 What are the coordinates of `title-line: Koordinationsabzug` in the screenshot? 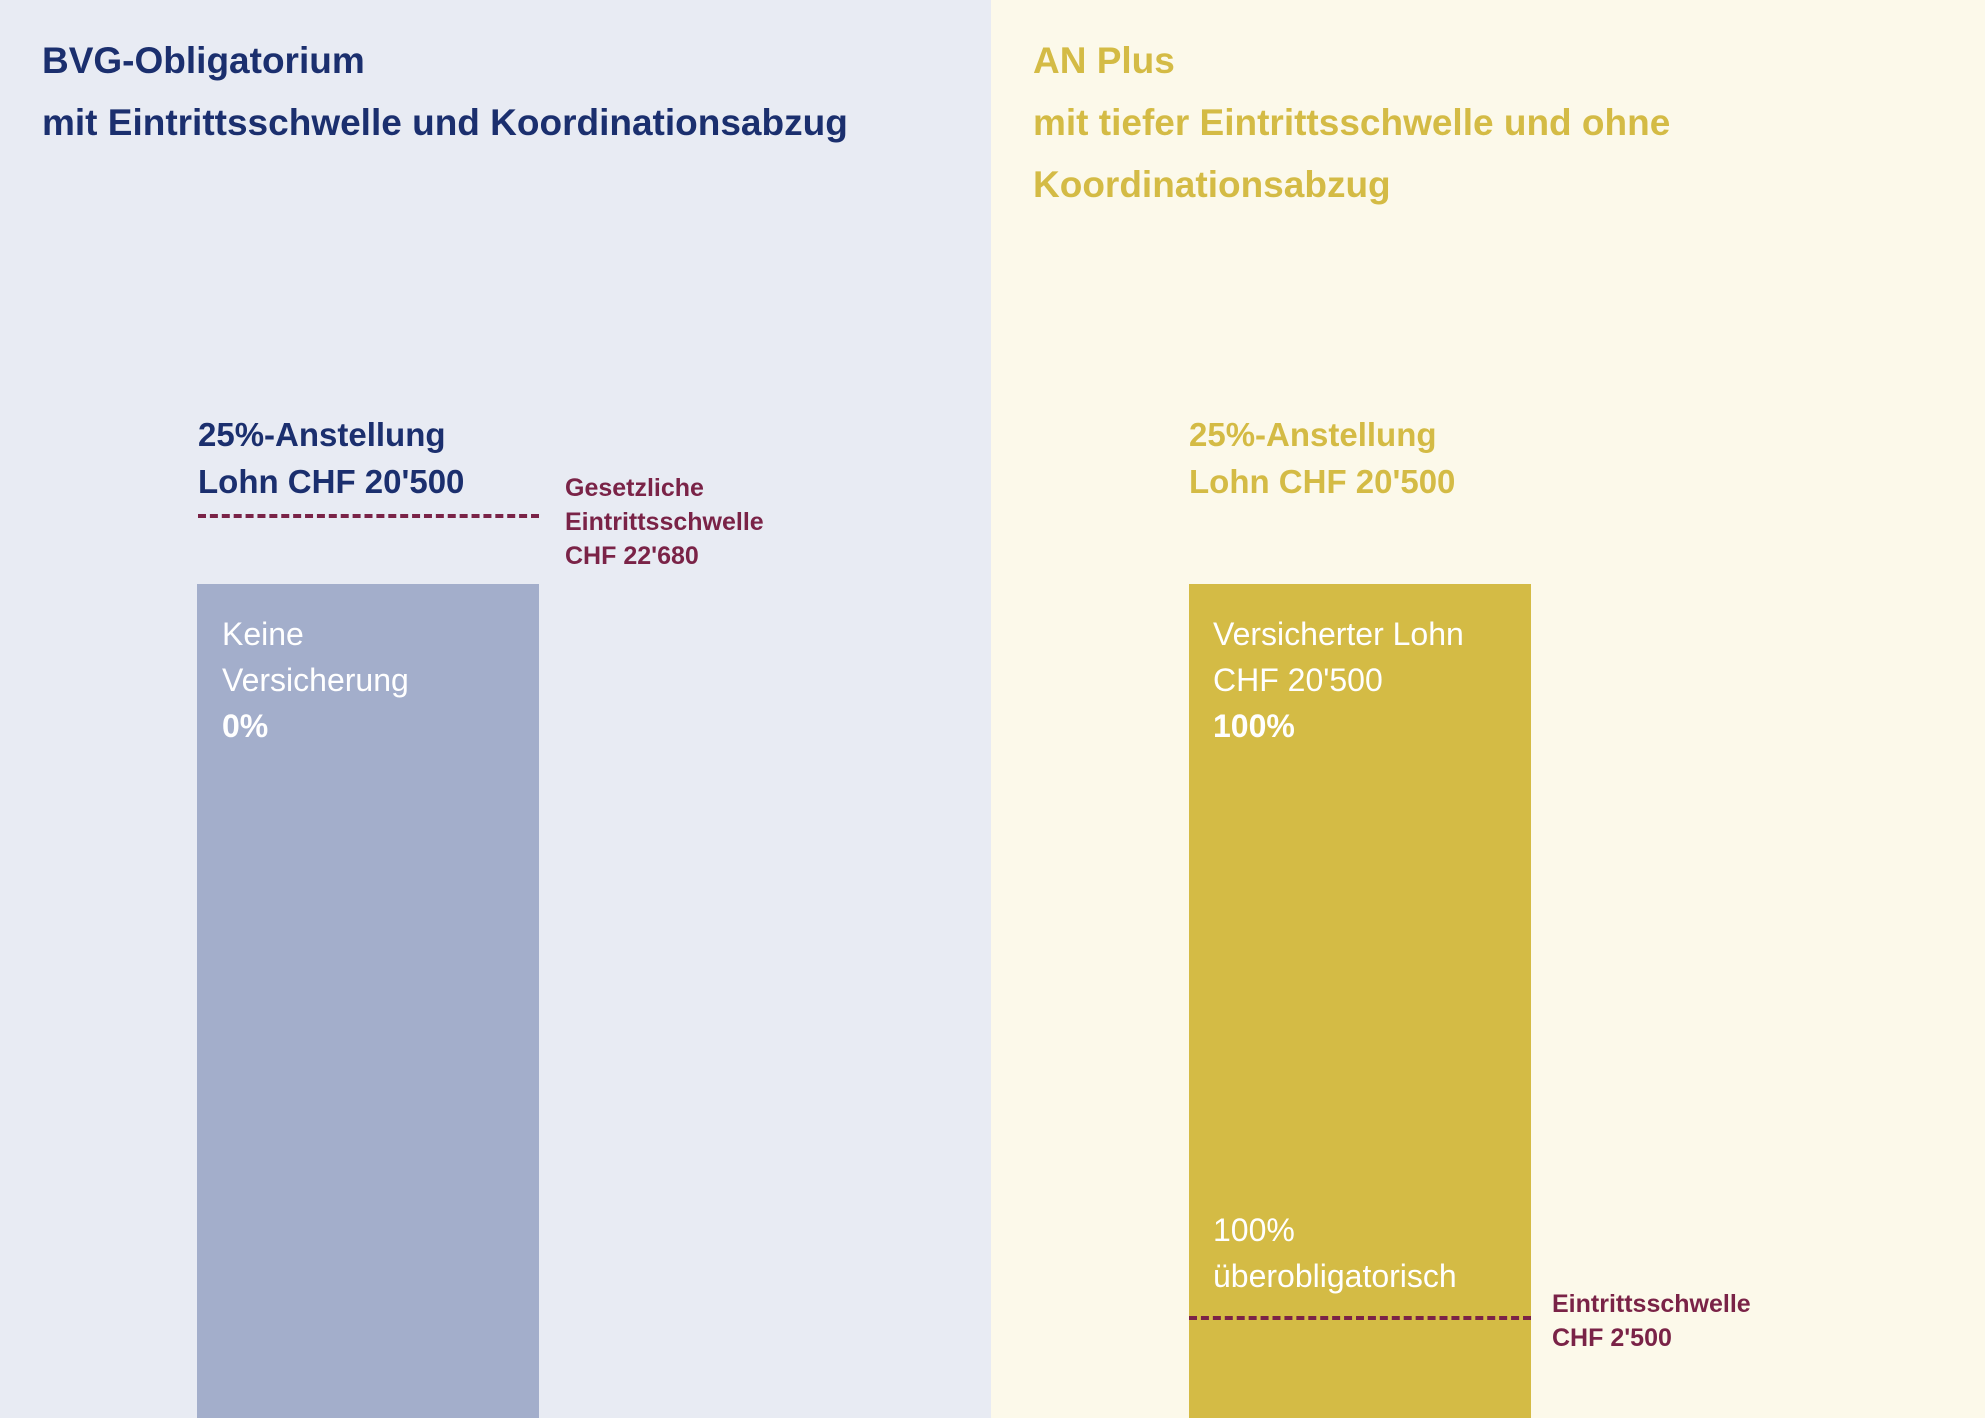 It's located at (1212, 184).